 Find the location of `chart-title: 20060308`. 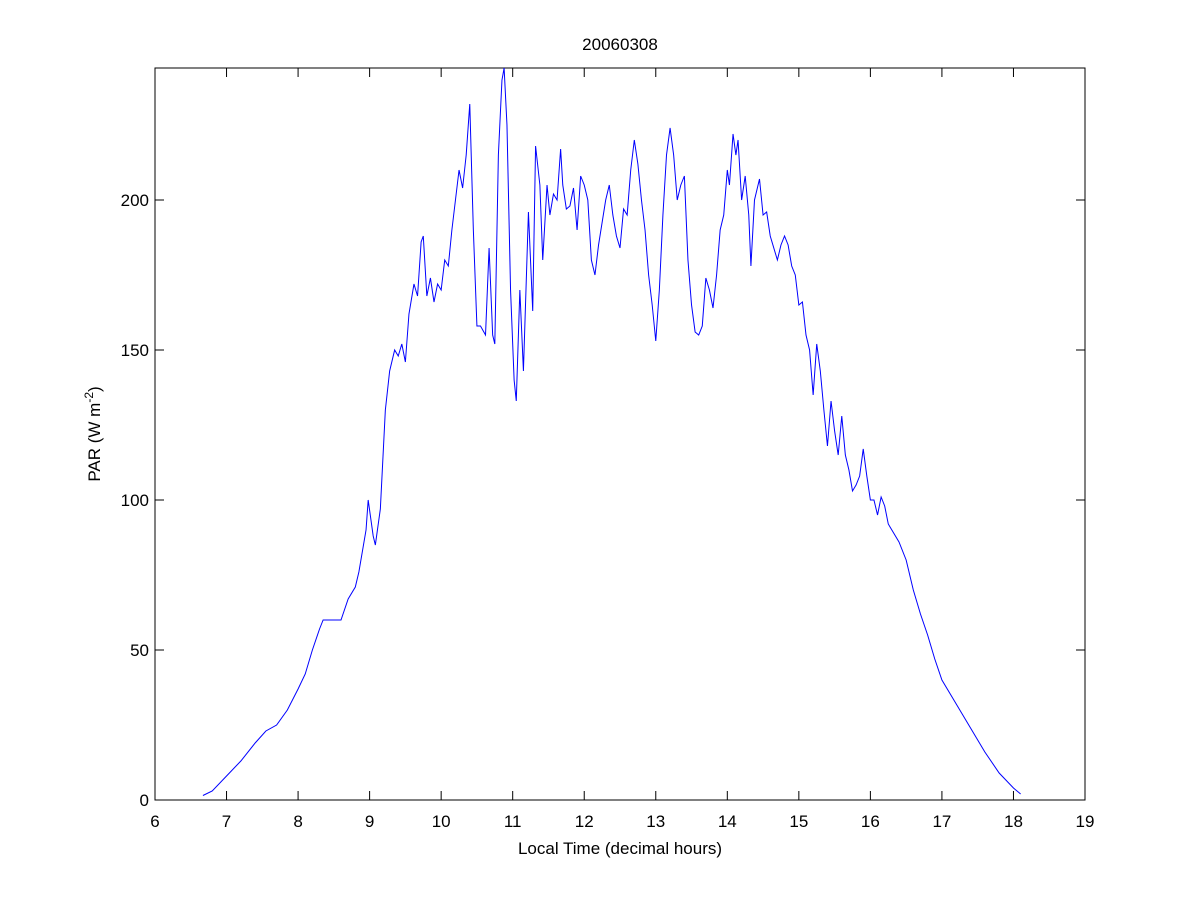

chart-title: 20060308 is located at coordinates (620, 44).